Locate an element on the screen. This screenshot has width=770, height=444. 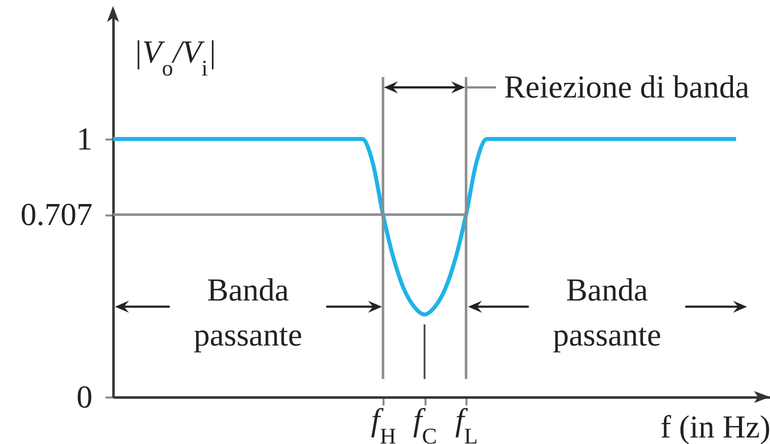
y-axis-title: |V$_{o}$/V$_{i}$| is located at coordinates (175, 57).